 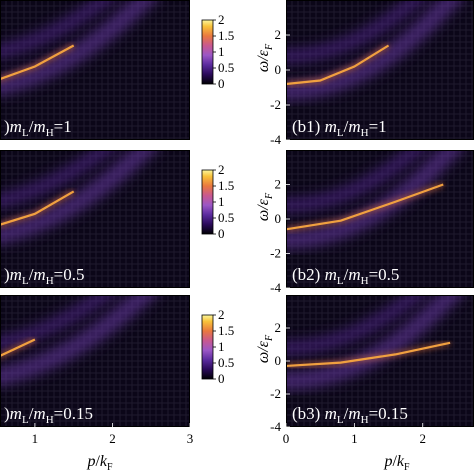 What do you see at coordinates (286, 438) in the screenshot?
I see `x-tick-label: 0` at bounding box center [286, 438].